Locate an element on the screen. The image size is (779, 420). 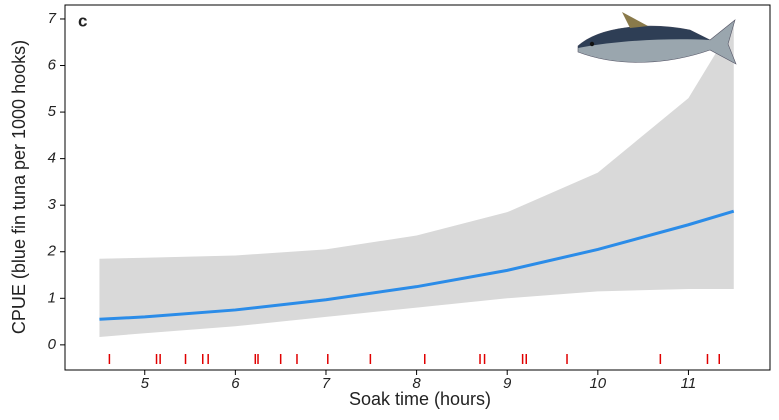
x-axis-label: Soak time (hours) is located at coordinates (420, 399).